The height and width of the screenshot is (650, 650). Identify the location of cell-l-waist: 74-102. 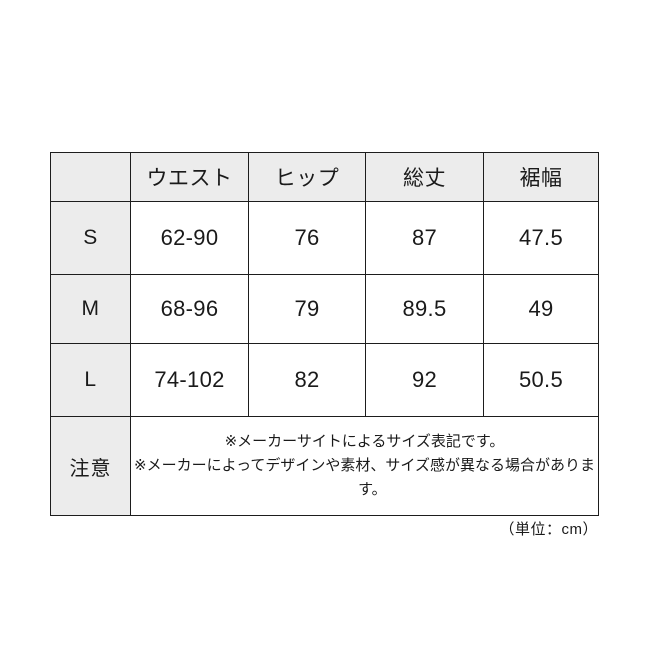
(189, 380).